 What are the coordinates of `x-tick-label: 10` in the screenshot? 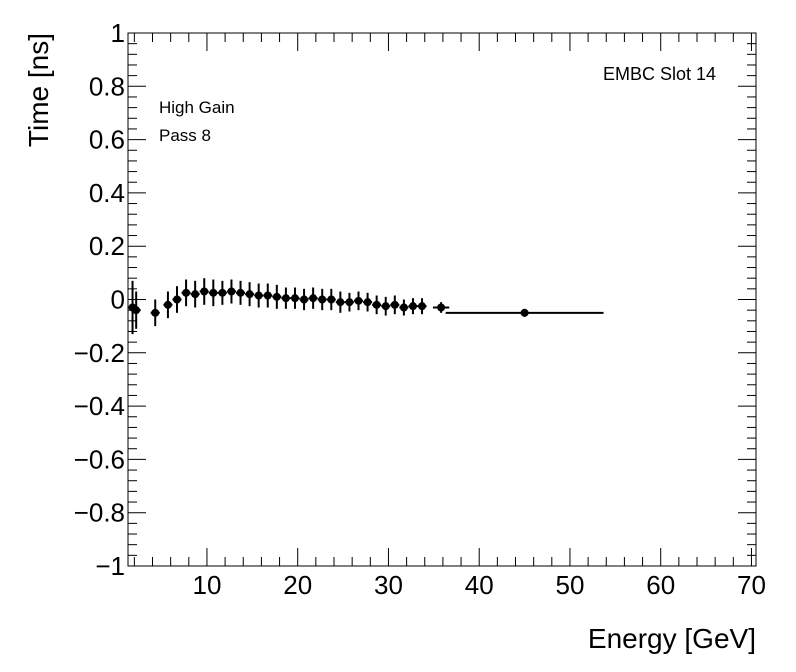 It's located at (206, 585).